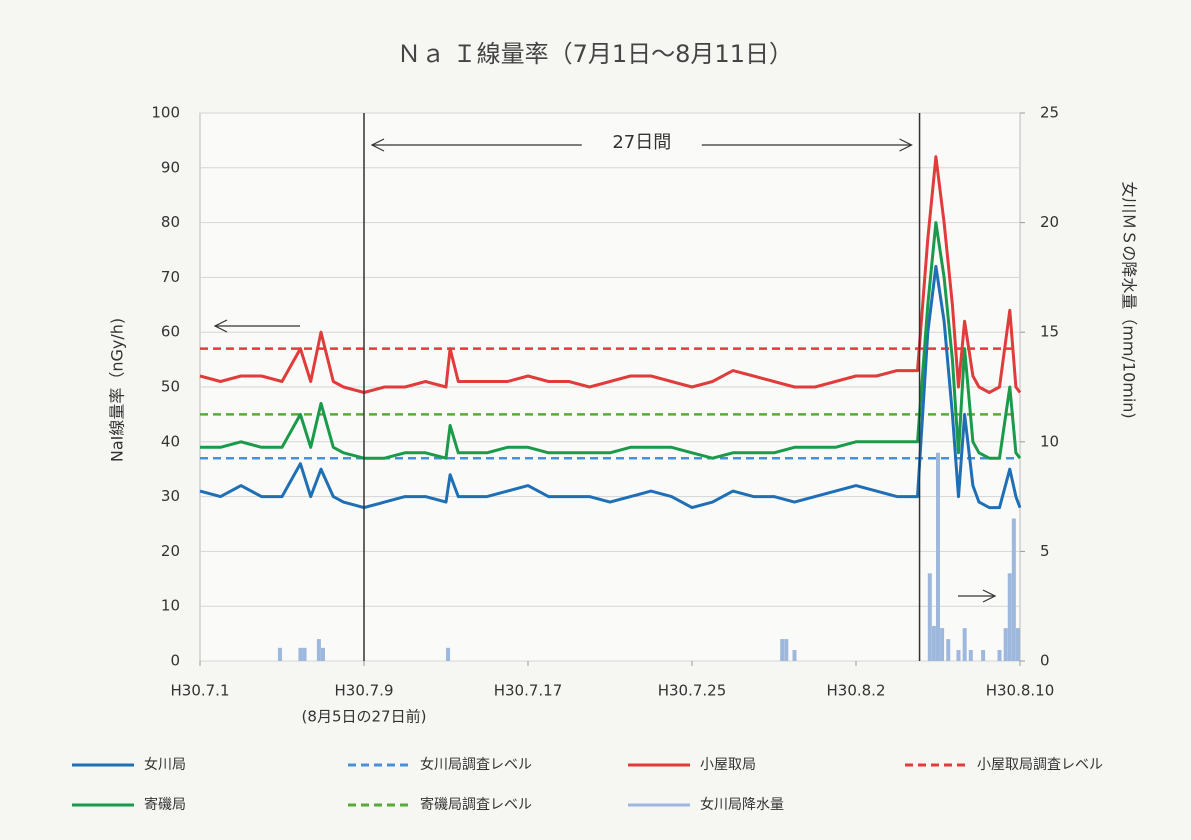  What do you see at coordinates (1040, 765) in the screenshot?
I see `legend-label: 小屋取局調査レベル` at bounding box center [1040, 765].